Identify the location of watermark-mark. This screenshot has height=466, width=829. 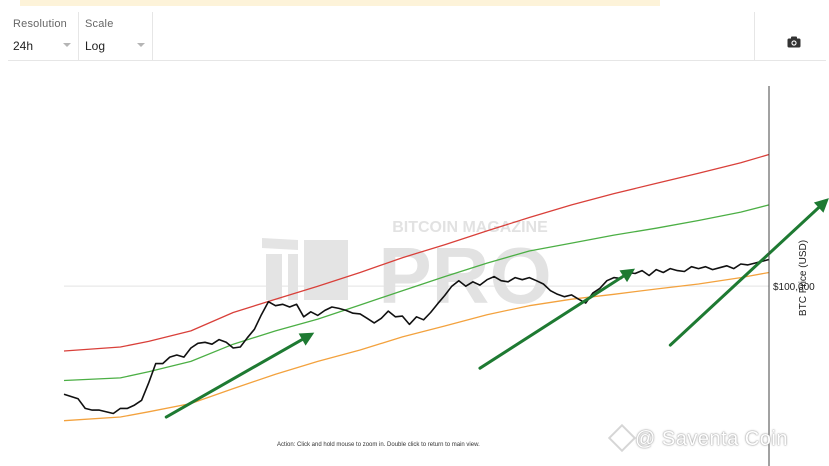
(305, 269).